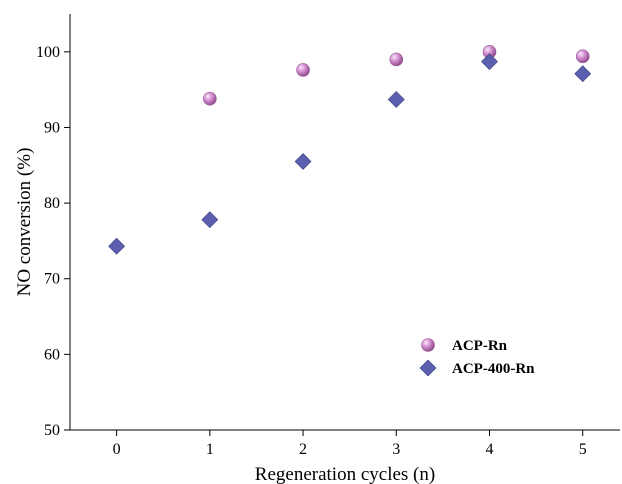 This screenshot has width=622, height=484. What do you see at coordinates (489, 449) in the screenshot?
I see `x-tick-label-4: 4` at bounding box center [489, 449].